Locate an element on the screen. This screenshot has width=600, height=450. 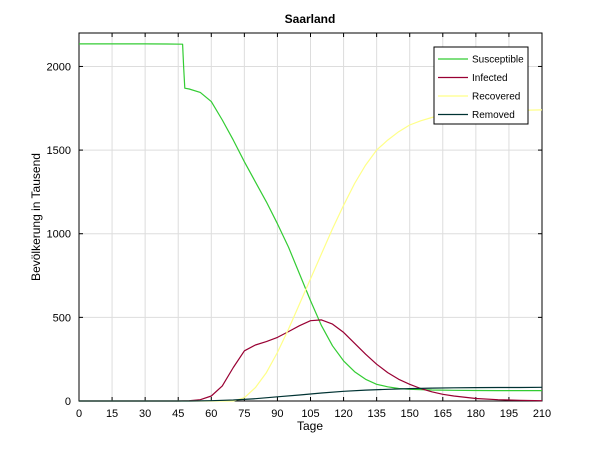
legend: Susceptible Infected Recovered Removed is located at coordinates (481, 85).